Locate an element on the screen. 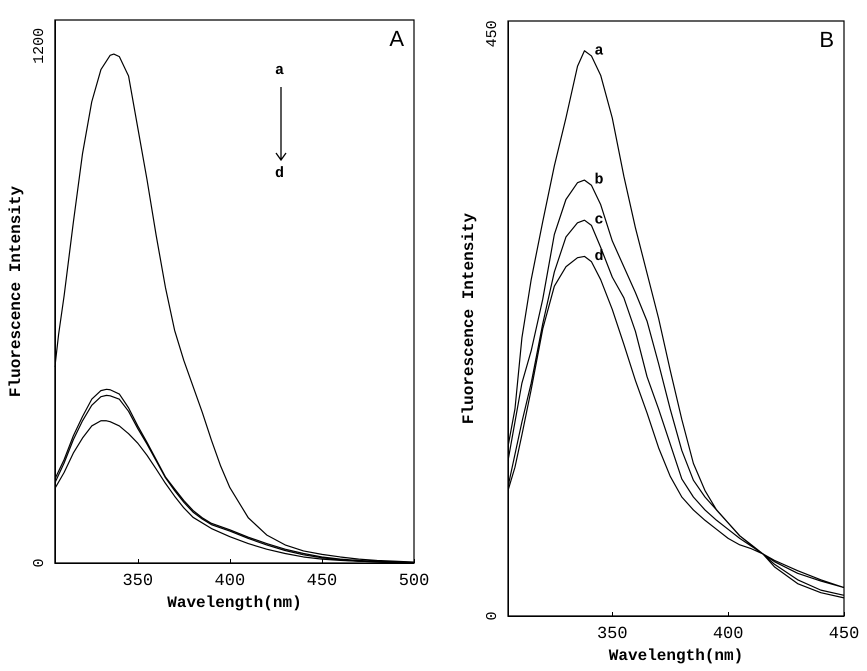 This screenshot has height=671, width=867. y-tick-label: 1200 is located at coordinates (39, 46).